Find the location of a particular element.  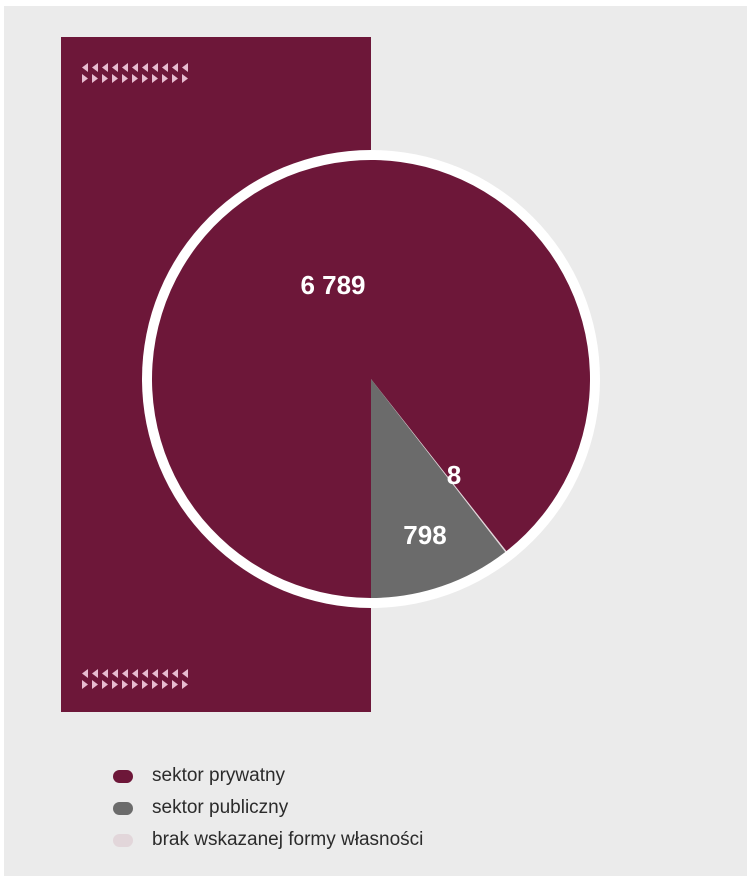

legend-label: sektor prywatny is located at coordinates (219, 775).